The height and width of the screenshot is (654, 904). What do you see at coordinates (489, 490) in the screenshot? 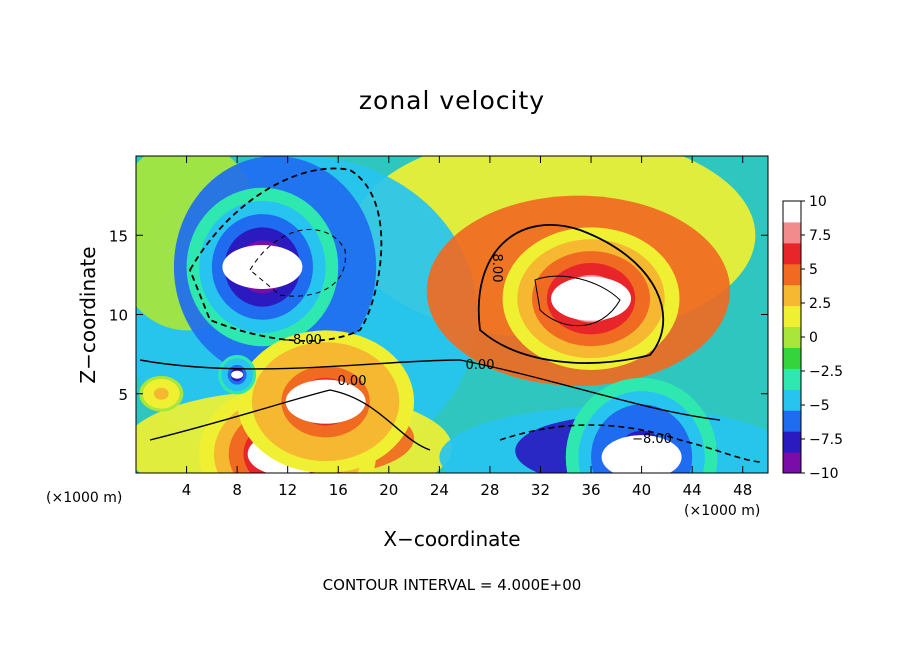
I see `x-tick-label: 28` at bounding box center [489, 490].